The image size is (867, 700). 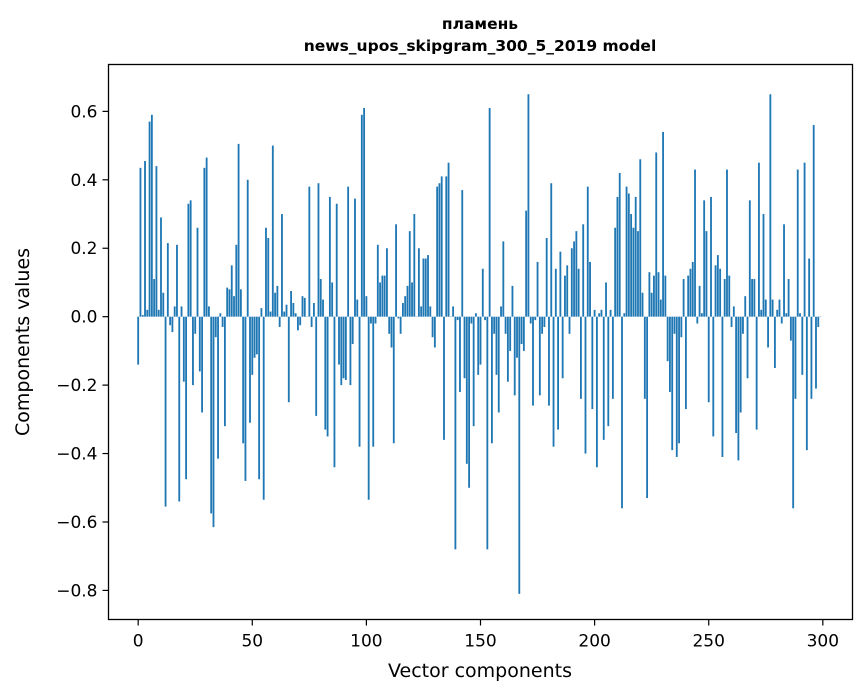 I want to click on x-tick-label: 300, so click(x=823, y=642).